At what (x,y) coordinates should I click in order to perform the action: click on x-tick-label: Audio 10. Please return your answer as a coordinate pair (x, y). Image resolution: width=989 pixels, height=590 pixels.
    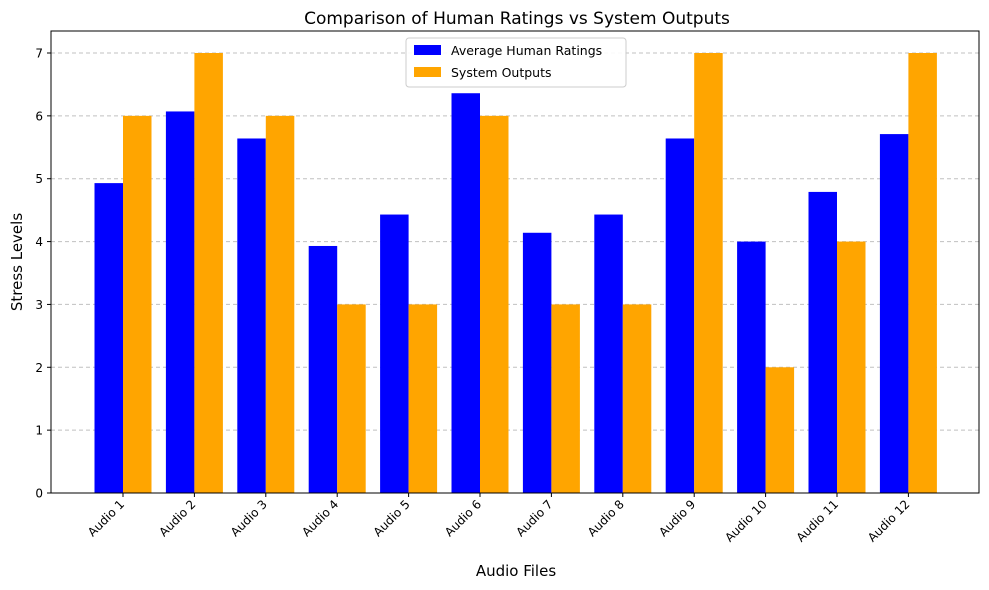
    Looking at the image, I should click on (746, 521).